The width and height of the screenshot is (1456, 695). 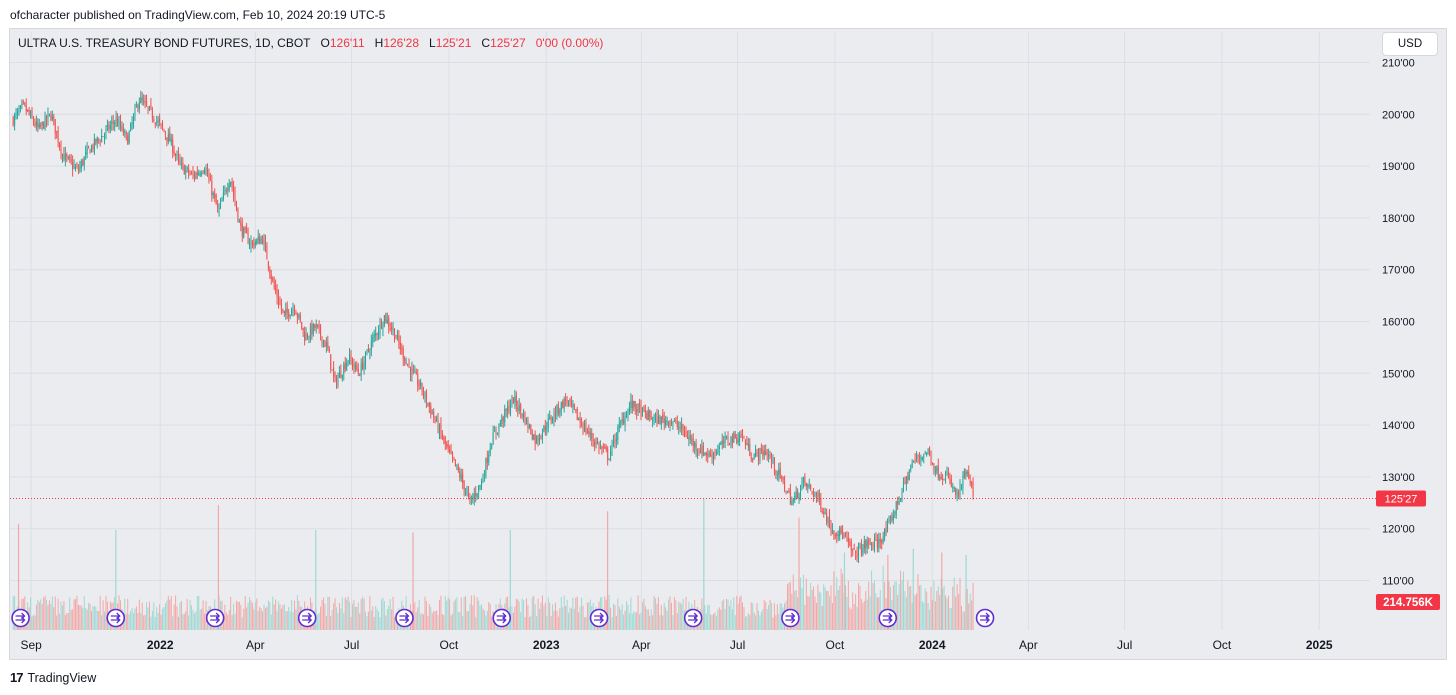 What do you see at coordinates (1398, 64) in the screenshot?
I see `price-tick-label: 210'00` at bounding box center [1398, 64].